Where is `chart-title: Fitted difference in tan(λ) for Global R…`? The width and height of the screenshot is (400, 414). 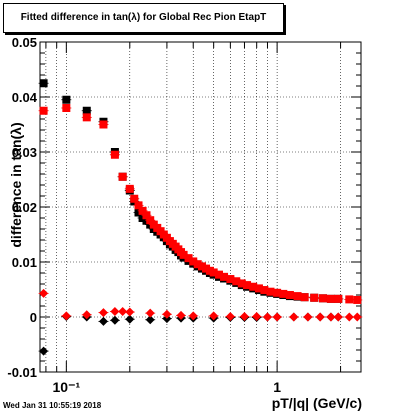
chart-title: Fitted difference in tan(λ) for Global R… is located at coordinates (143, 18).